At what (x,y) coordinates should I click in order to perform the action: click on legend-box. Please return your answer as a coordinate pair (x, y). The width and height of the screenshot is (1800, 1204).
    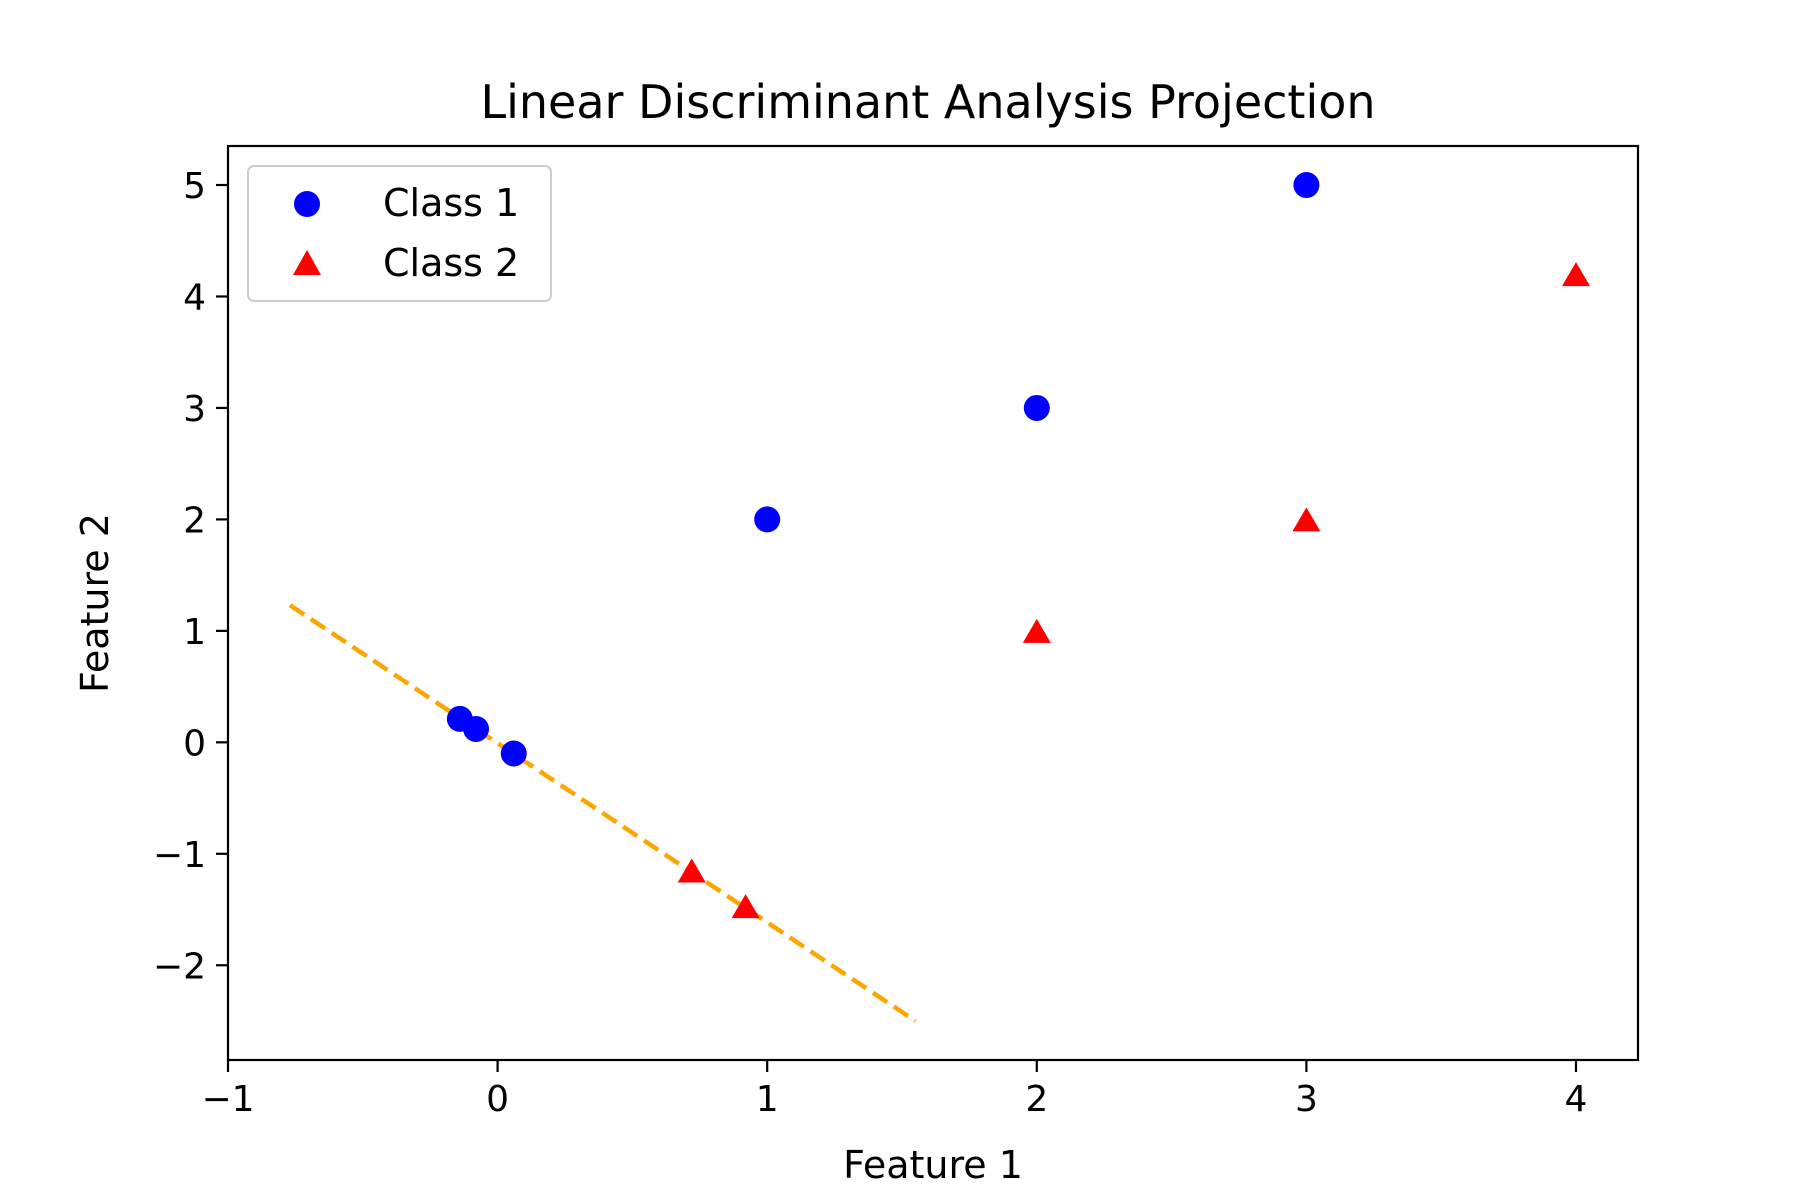
    Looking at the image, I should click on (399, 233).